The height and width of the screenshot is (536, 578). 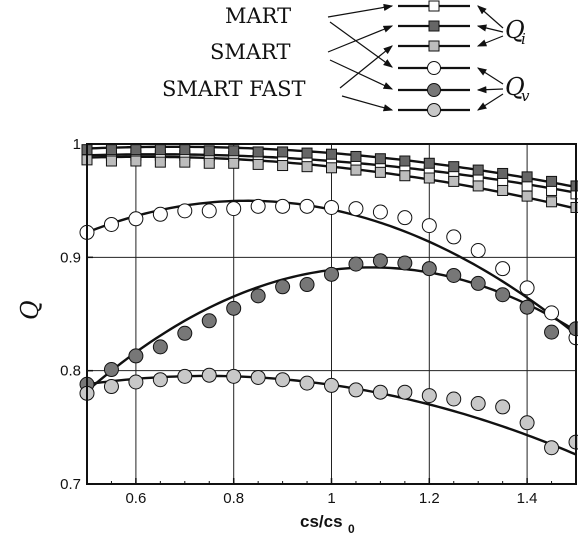 What do you see at coordinates (70, 484) in the screenshot?
I see `y-tick-label: 0.7` at bounding box center [70, 484].